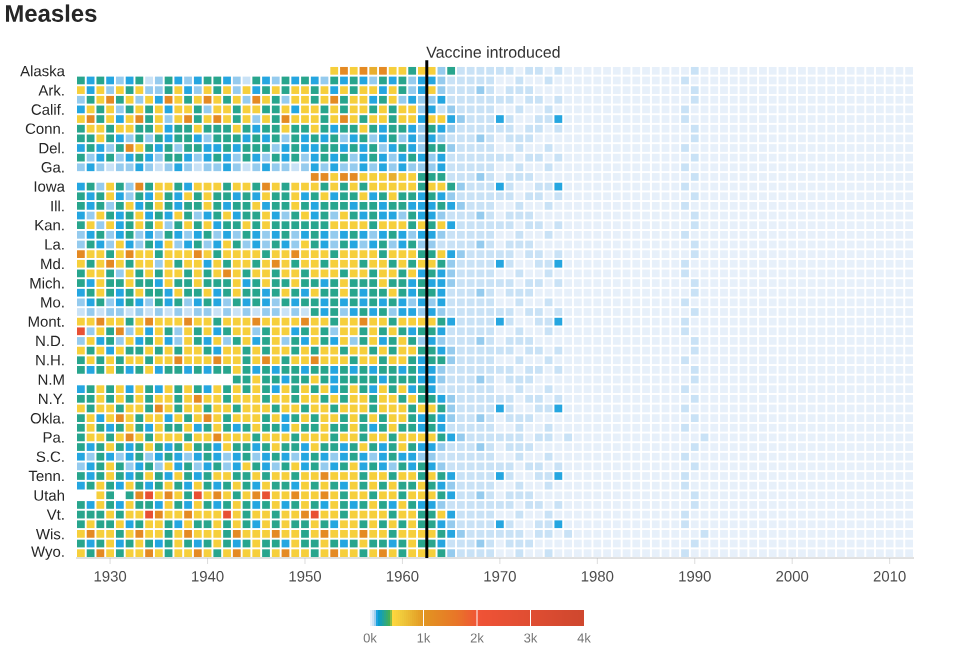  What do you see at coordinates (51, 13) in the screenshot?
I see `chart-title: Measles` at bounding box center [51, 13].